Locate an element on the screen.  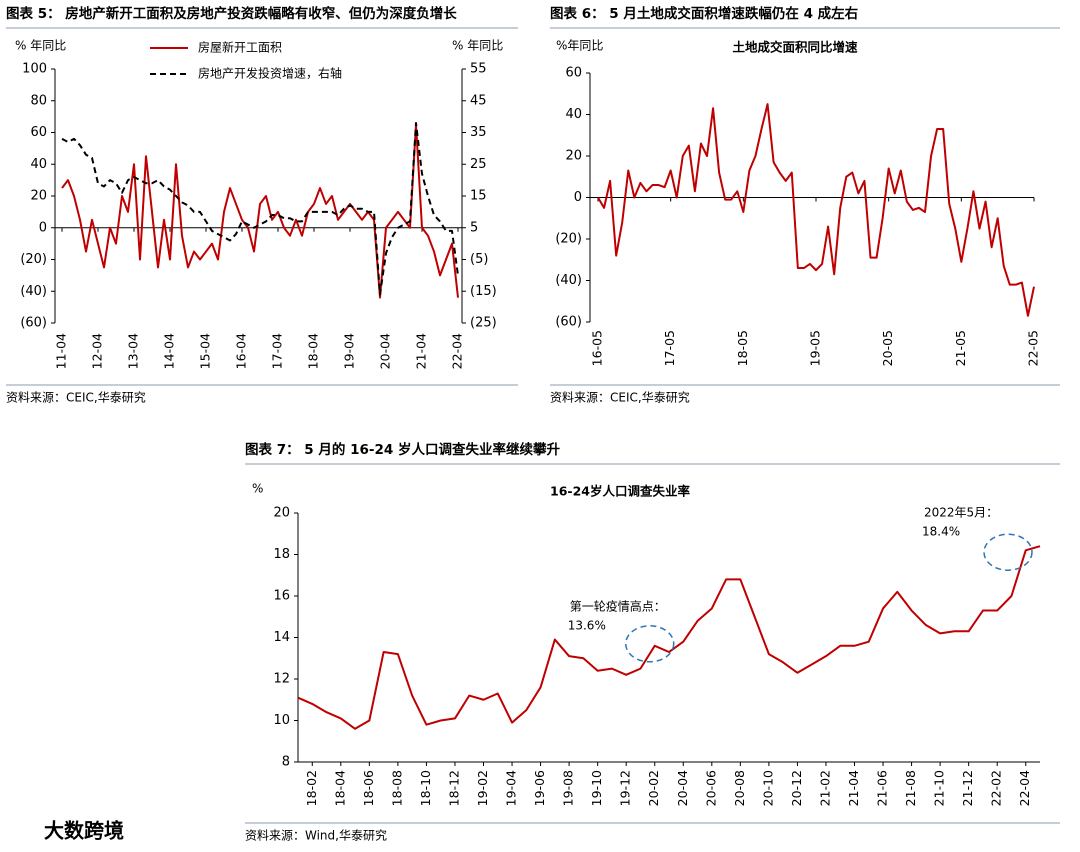
x-tick-label: 21-02 is located at coordinates (824, 788).